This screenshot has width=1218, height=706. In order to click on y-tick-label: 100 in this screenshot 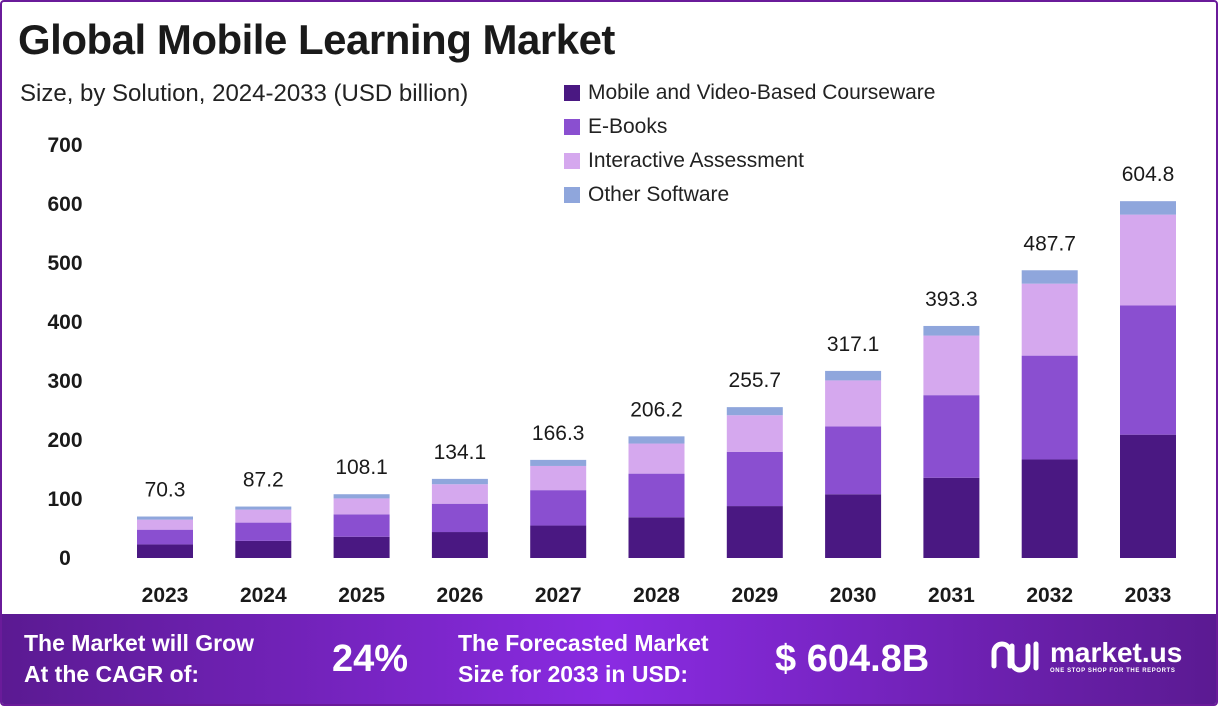, I will do `click(64, 499)`.